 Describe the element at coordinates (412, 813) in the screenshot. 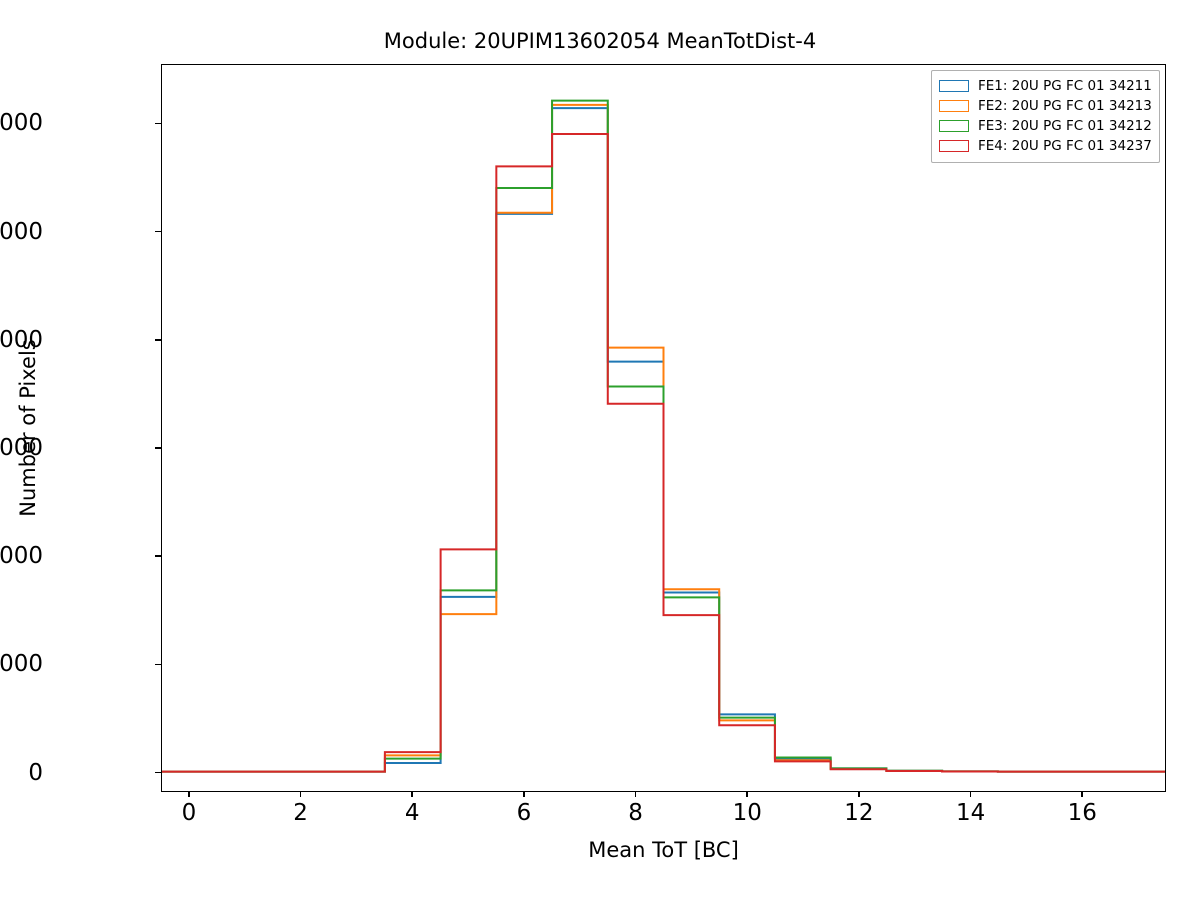

I see `x-tick-label: 4` at that location.